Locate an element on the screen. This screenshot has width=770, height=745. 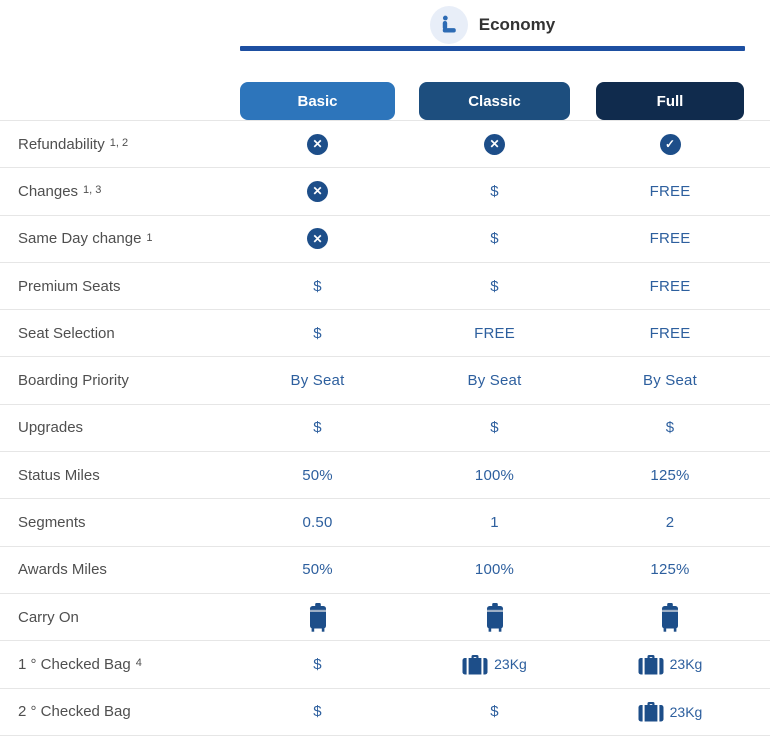
fare-cell: 125% is located at coordinates (670, 570).